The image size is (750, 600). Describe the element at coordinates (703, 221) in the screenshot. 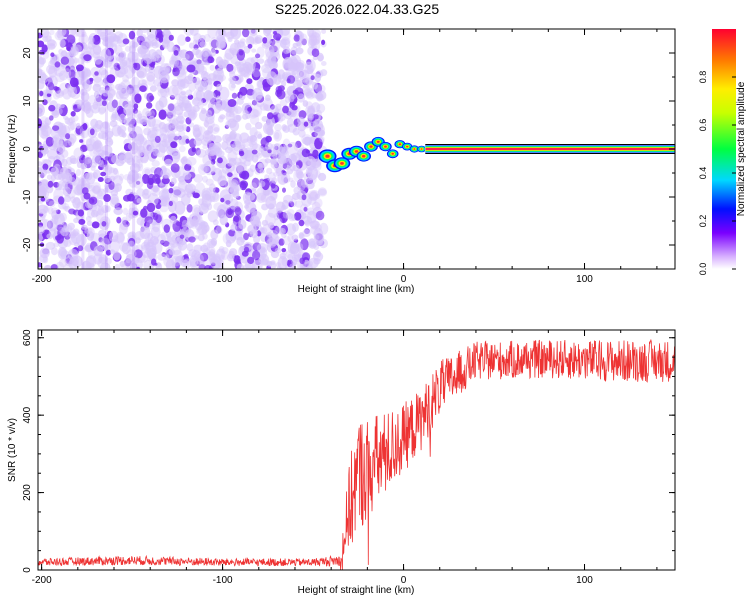

I see `colorbar-tick-label: 0.2` at that location.